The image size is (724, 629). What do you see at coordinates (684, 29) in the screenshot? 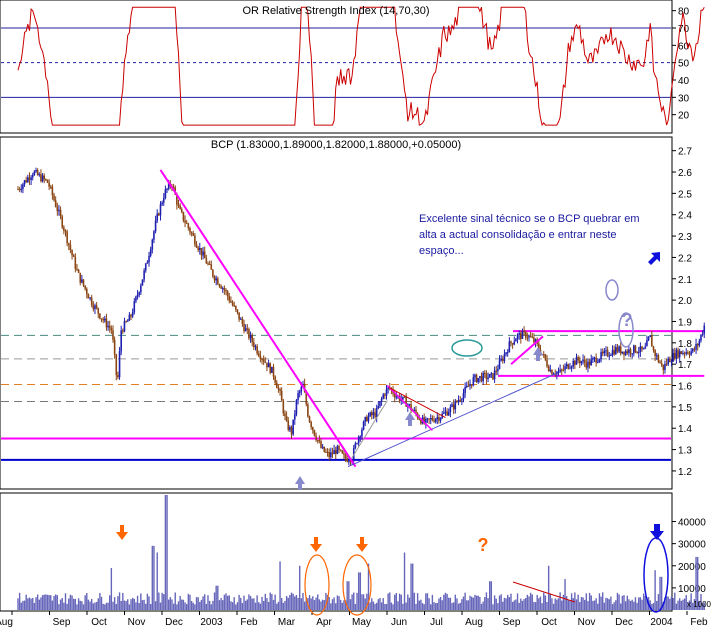
I see `rsi-axis-tick-label: 70` at bounding box center [684, 29].